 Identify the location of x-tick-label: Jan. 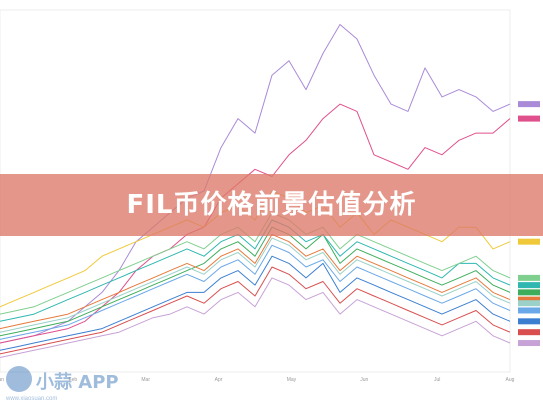
(2, 380).